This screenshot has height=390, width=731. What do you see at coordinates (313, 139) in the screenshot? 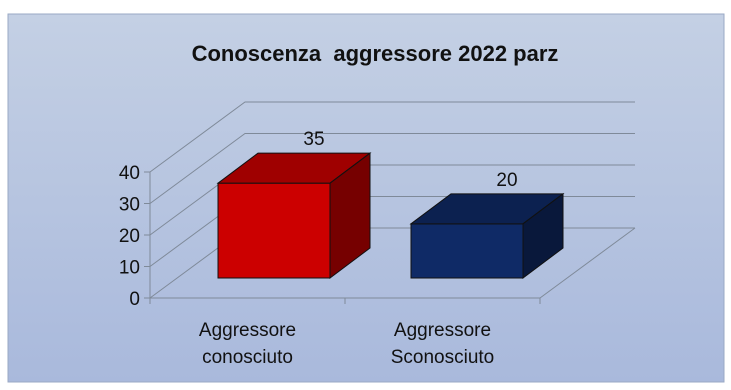
I see `data-label: 35` at bounding box center [313, 139].